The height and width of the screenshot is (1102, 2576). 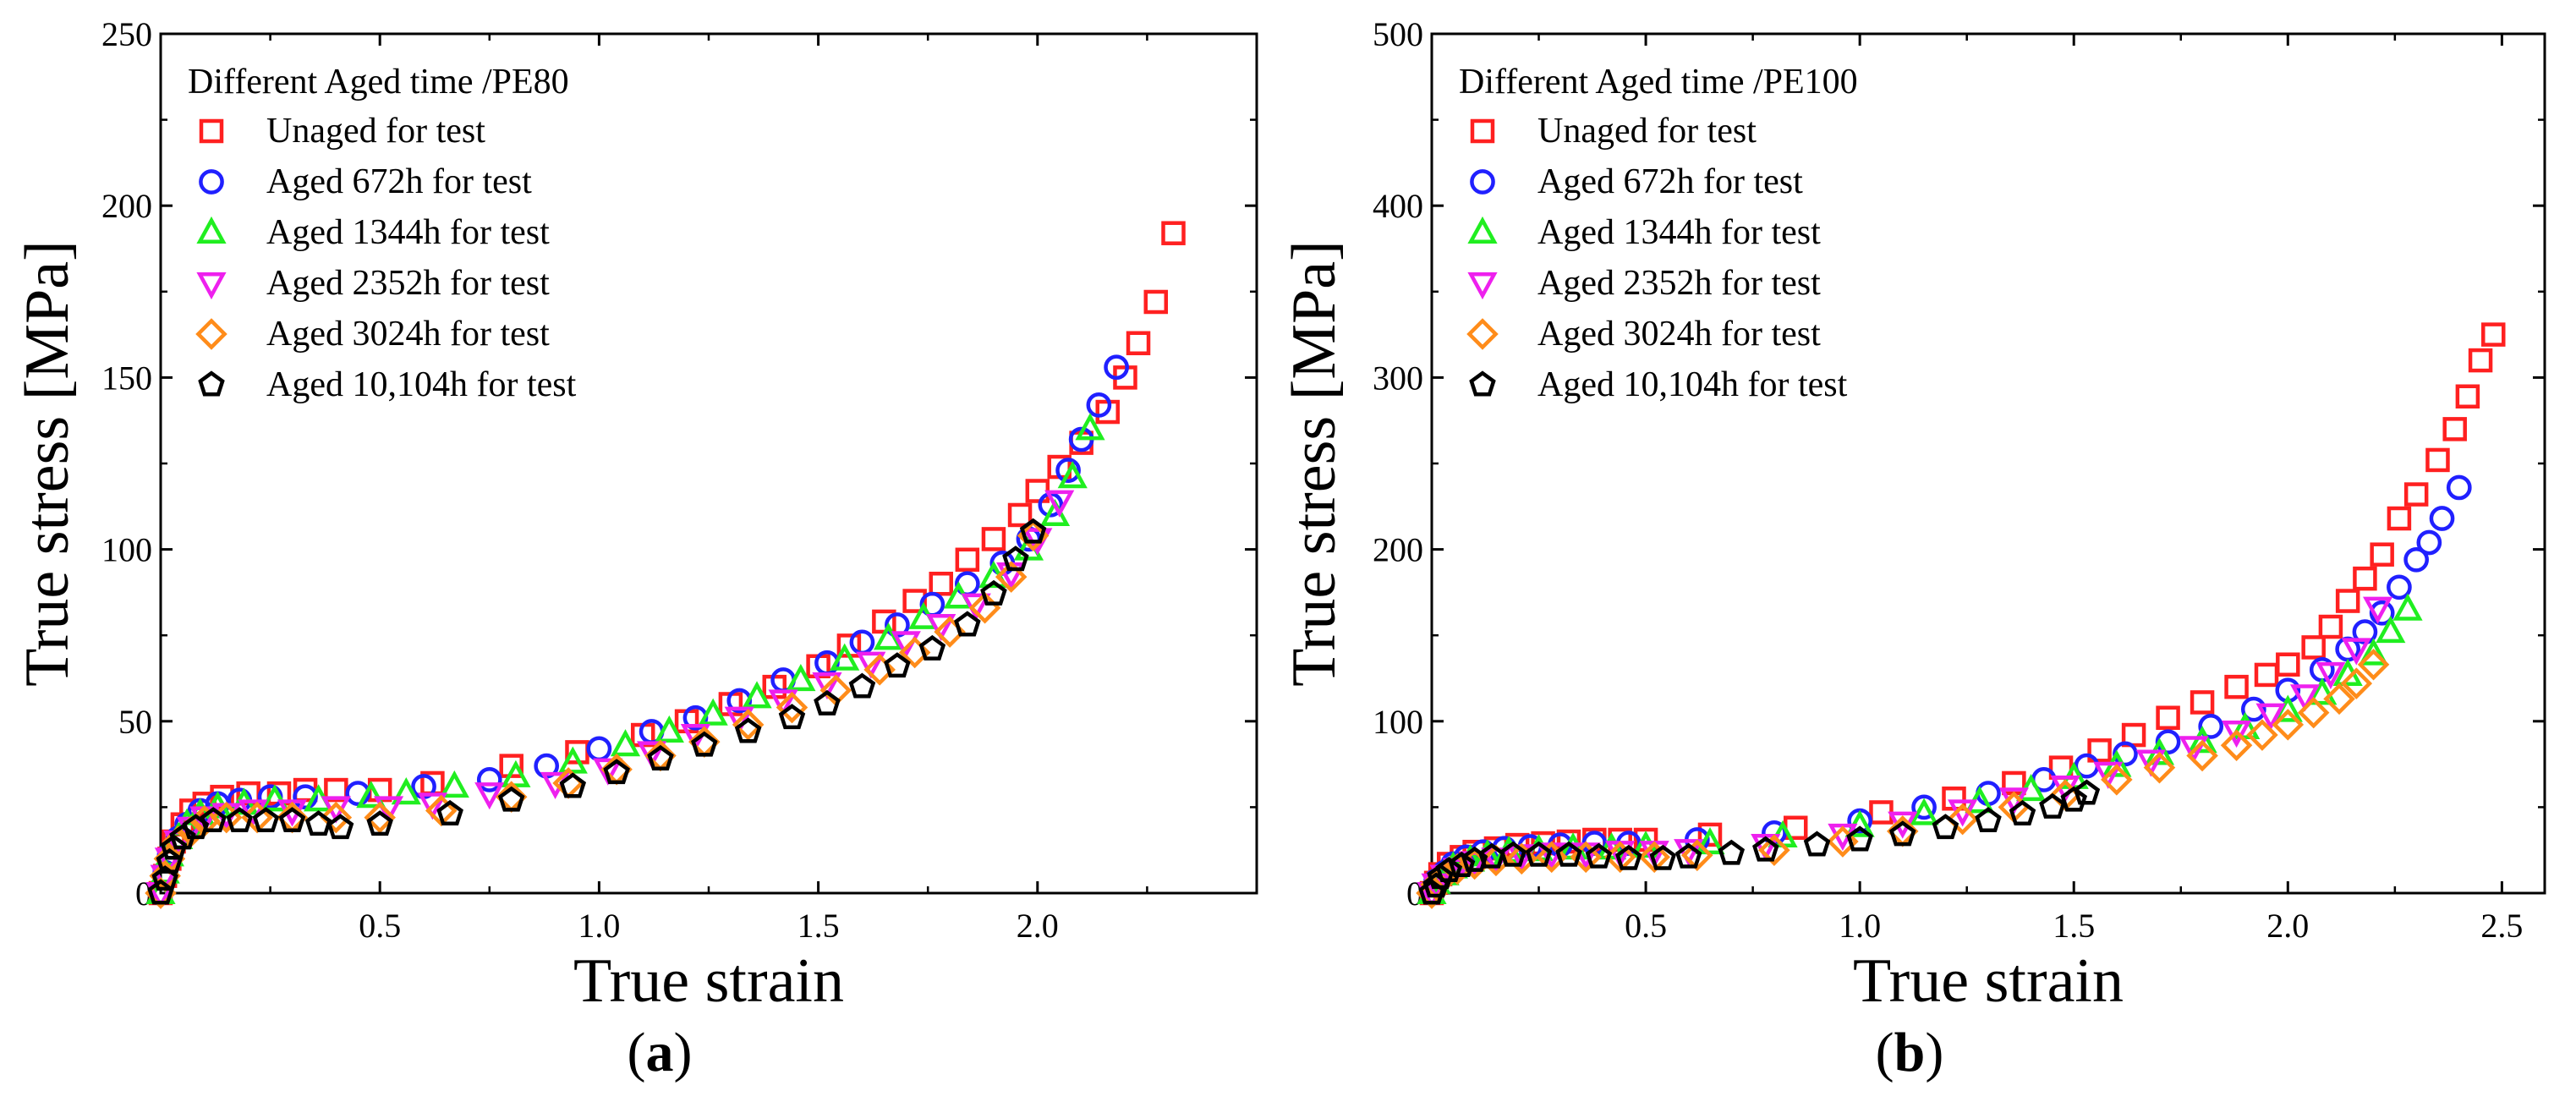 I want to click on y-tick-label: 250, so click(x=126, y=34).